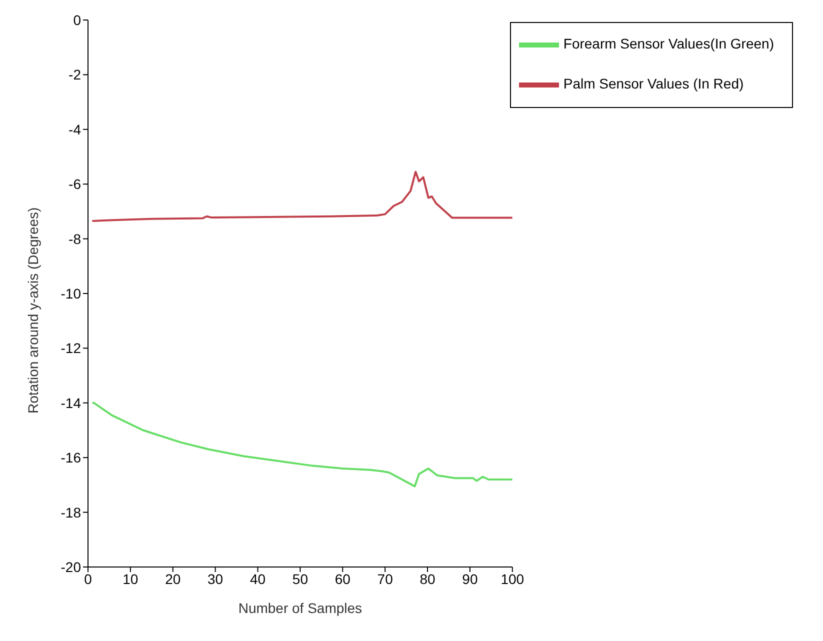 Image resolution: width=823 pixels, height=641 pixels. Describe the element at coordinates (300, 608) in the screenshot. I see `x-axis-title: Number of Samples` at that location.